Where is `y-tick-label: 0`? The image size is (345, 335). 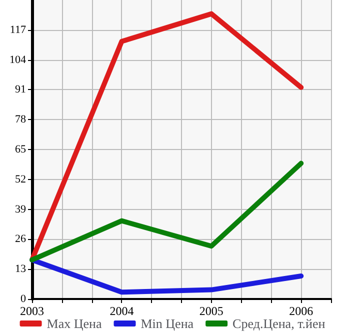
y-tick-label: 0 is located at coordinates (23, 299).